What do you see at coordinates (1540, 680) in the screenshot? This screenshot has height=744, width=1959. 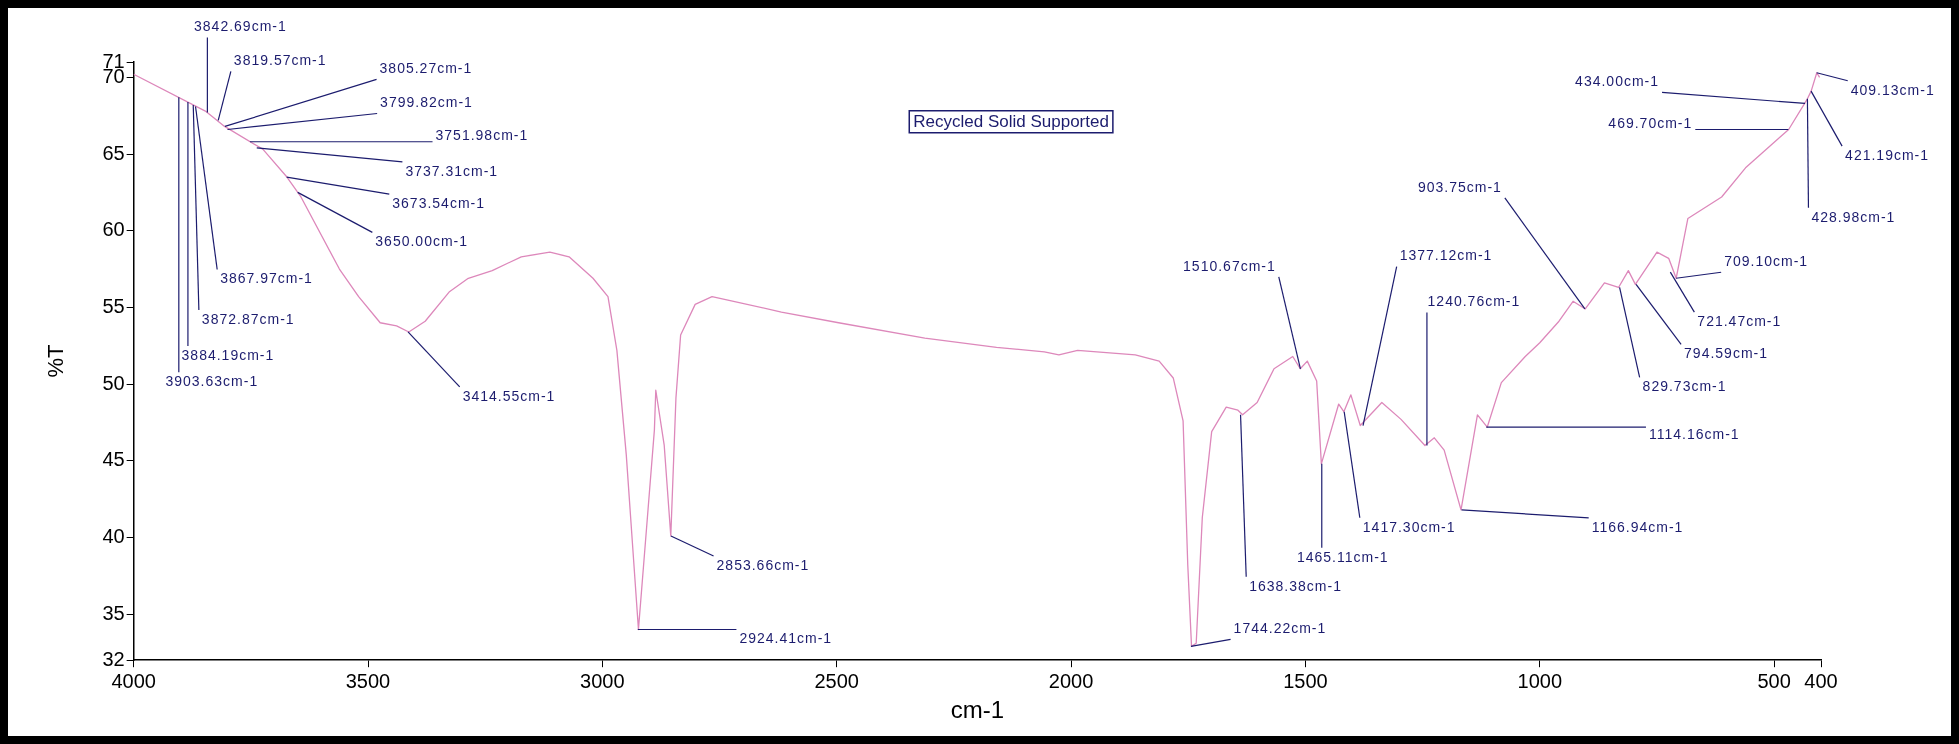 I see `x-tick-label: 1000` at bounding box center [1540, 680].